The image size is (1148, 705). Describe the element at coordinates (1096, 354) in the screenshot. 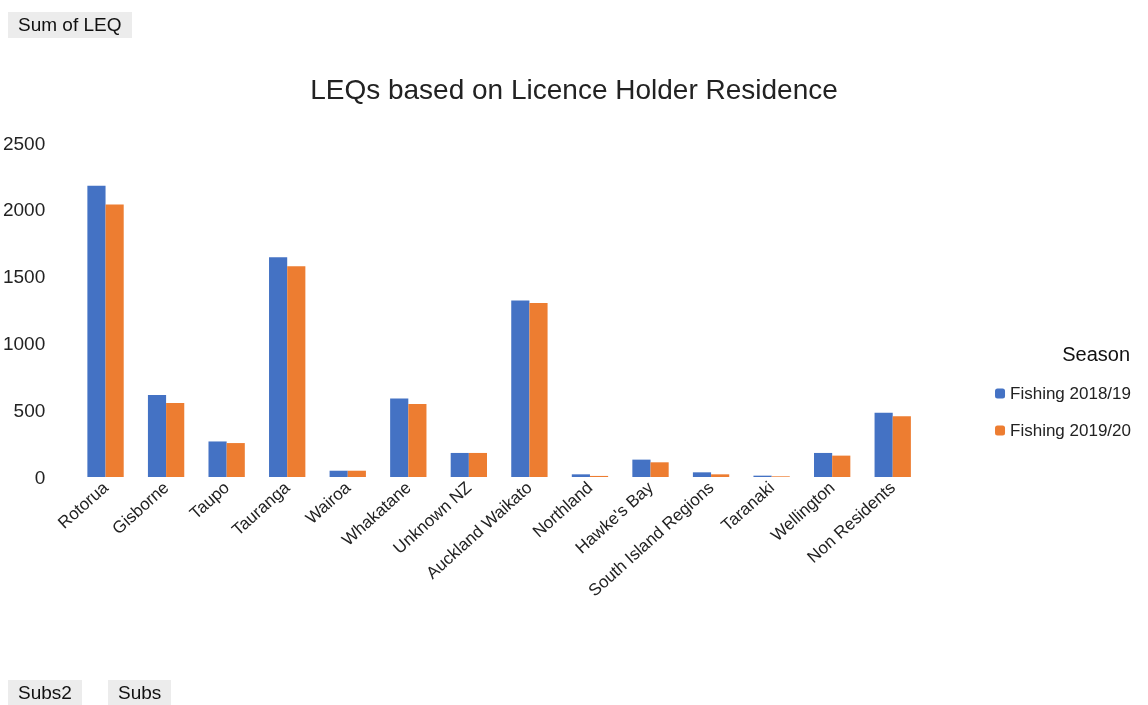

I see `legend-title: Season` at that location.